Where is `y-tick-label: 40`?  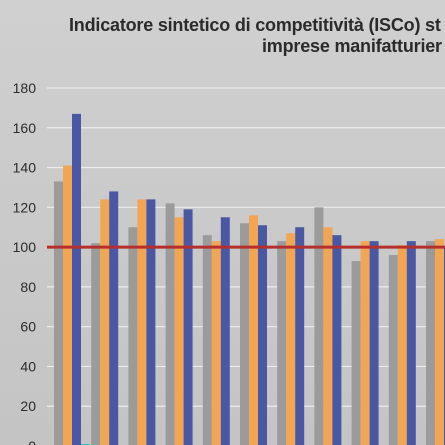
y-tick-label: 40 is located at coordinates (28, 366).